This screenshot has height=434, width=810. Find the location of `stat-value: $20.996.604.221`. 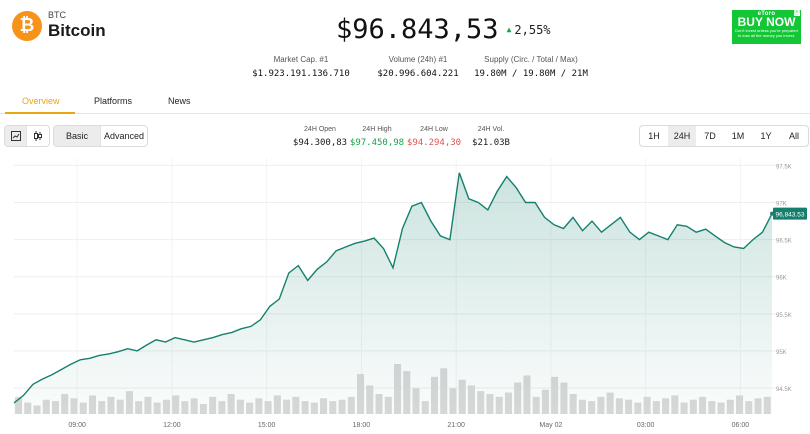

stat-value: $20.996.604.221 is located at coordinates (418, 74).